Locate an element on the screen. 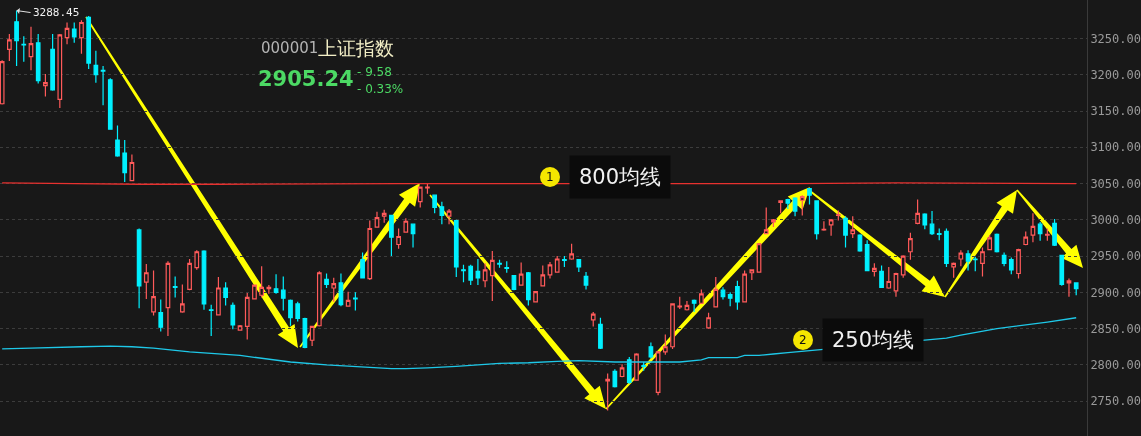 The height and width of the screenshot is (436, 1141). annotation: 2905.24 is located at coordinates (306, 79).